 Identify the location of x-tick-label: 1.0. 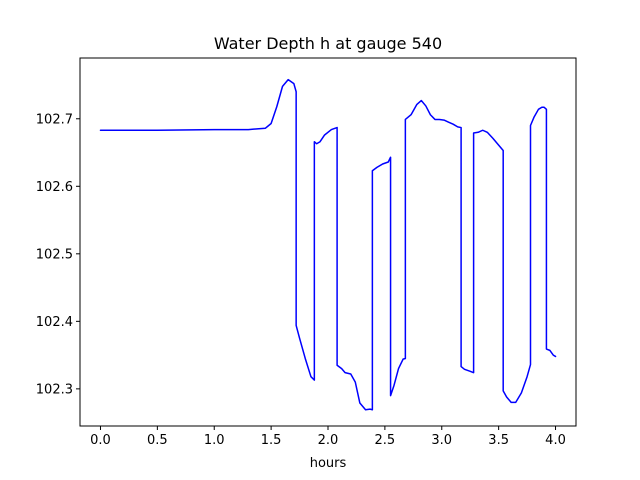
(214, 440).